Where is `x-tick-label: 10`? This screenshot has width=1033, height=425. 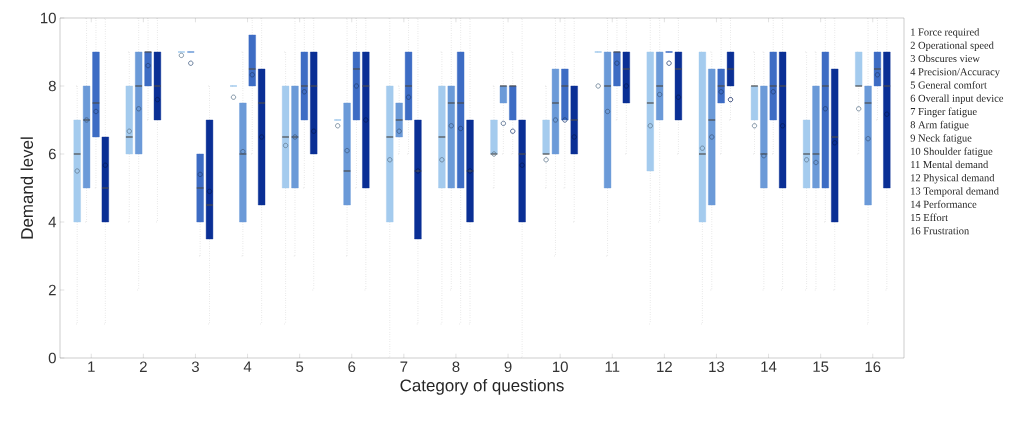
x-tick-label: 10 is located at coordinates (560, 367).